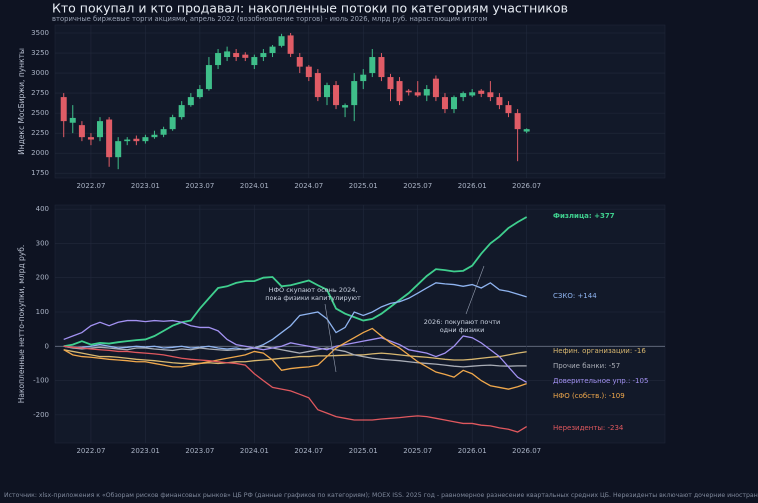 This screenshot has height=503, width=758. What do you see at coordinates (42, 243) in the screenshot?
I see `y-tick-label: 300` at bounding box center [42, 243].